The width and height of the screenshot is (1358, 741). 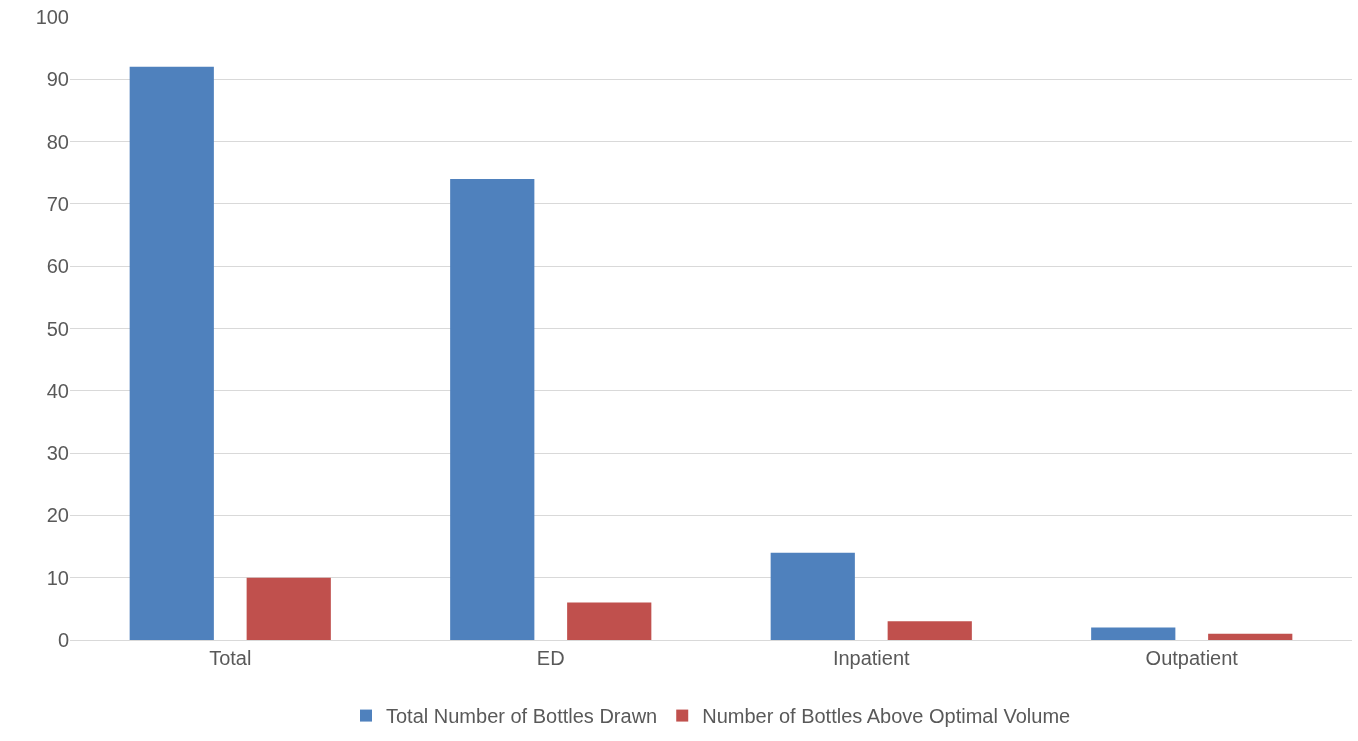 What do you see at coordinates (57, 577) in the screenshot?
I see `y-tick-label: 10` at bounding box center [57, 577].